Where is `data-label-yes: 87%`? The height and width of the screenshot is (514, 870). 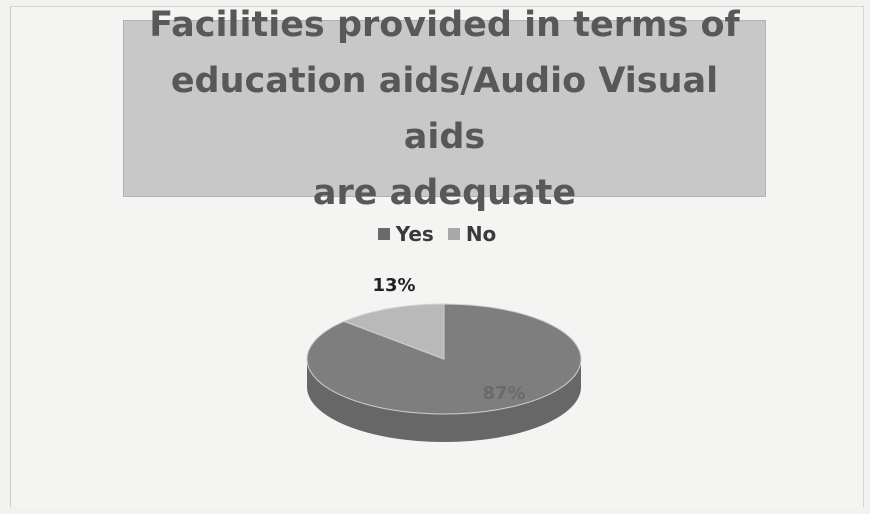
data-label-yes: 87% is located at coordinates (503, 393).